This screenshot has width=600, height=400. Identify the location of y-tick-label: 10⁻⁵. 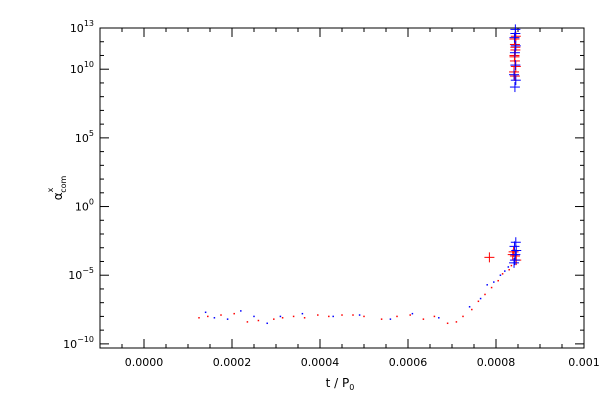
(81, 274).